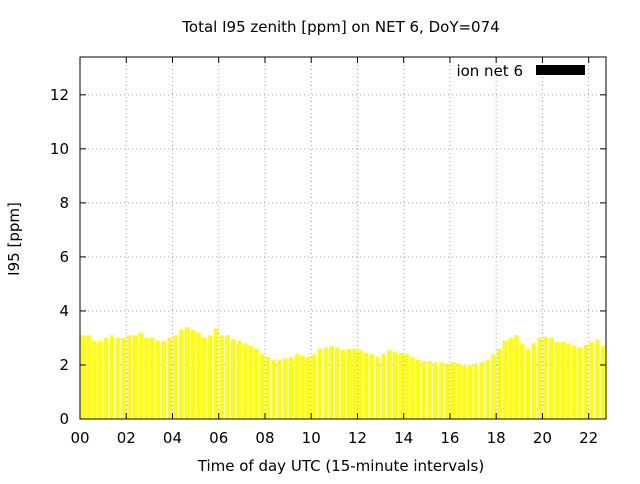 The image size is (640, 484). Describe the element at coordinates (496, 438) in the screenshot. I see `x-tick-label: 18` at that location.